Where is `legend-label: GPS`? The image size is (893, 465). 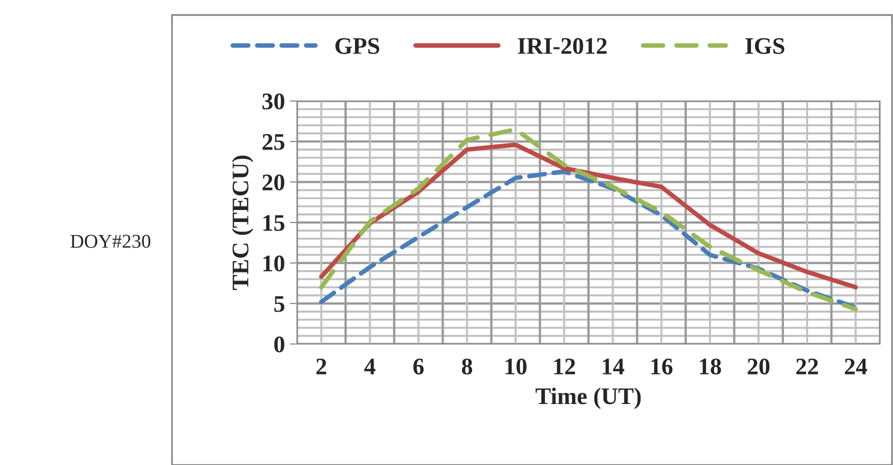
legend-label: GPS is located at coordinates (357, 46).